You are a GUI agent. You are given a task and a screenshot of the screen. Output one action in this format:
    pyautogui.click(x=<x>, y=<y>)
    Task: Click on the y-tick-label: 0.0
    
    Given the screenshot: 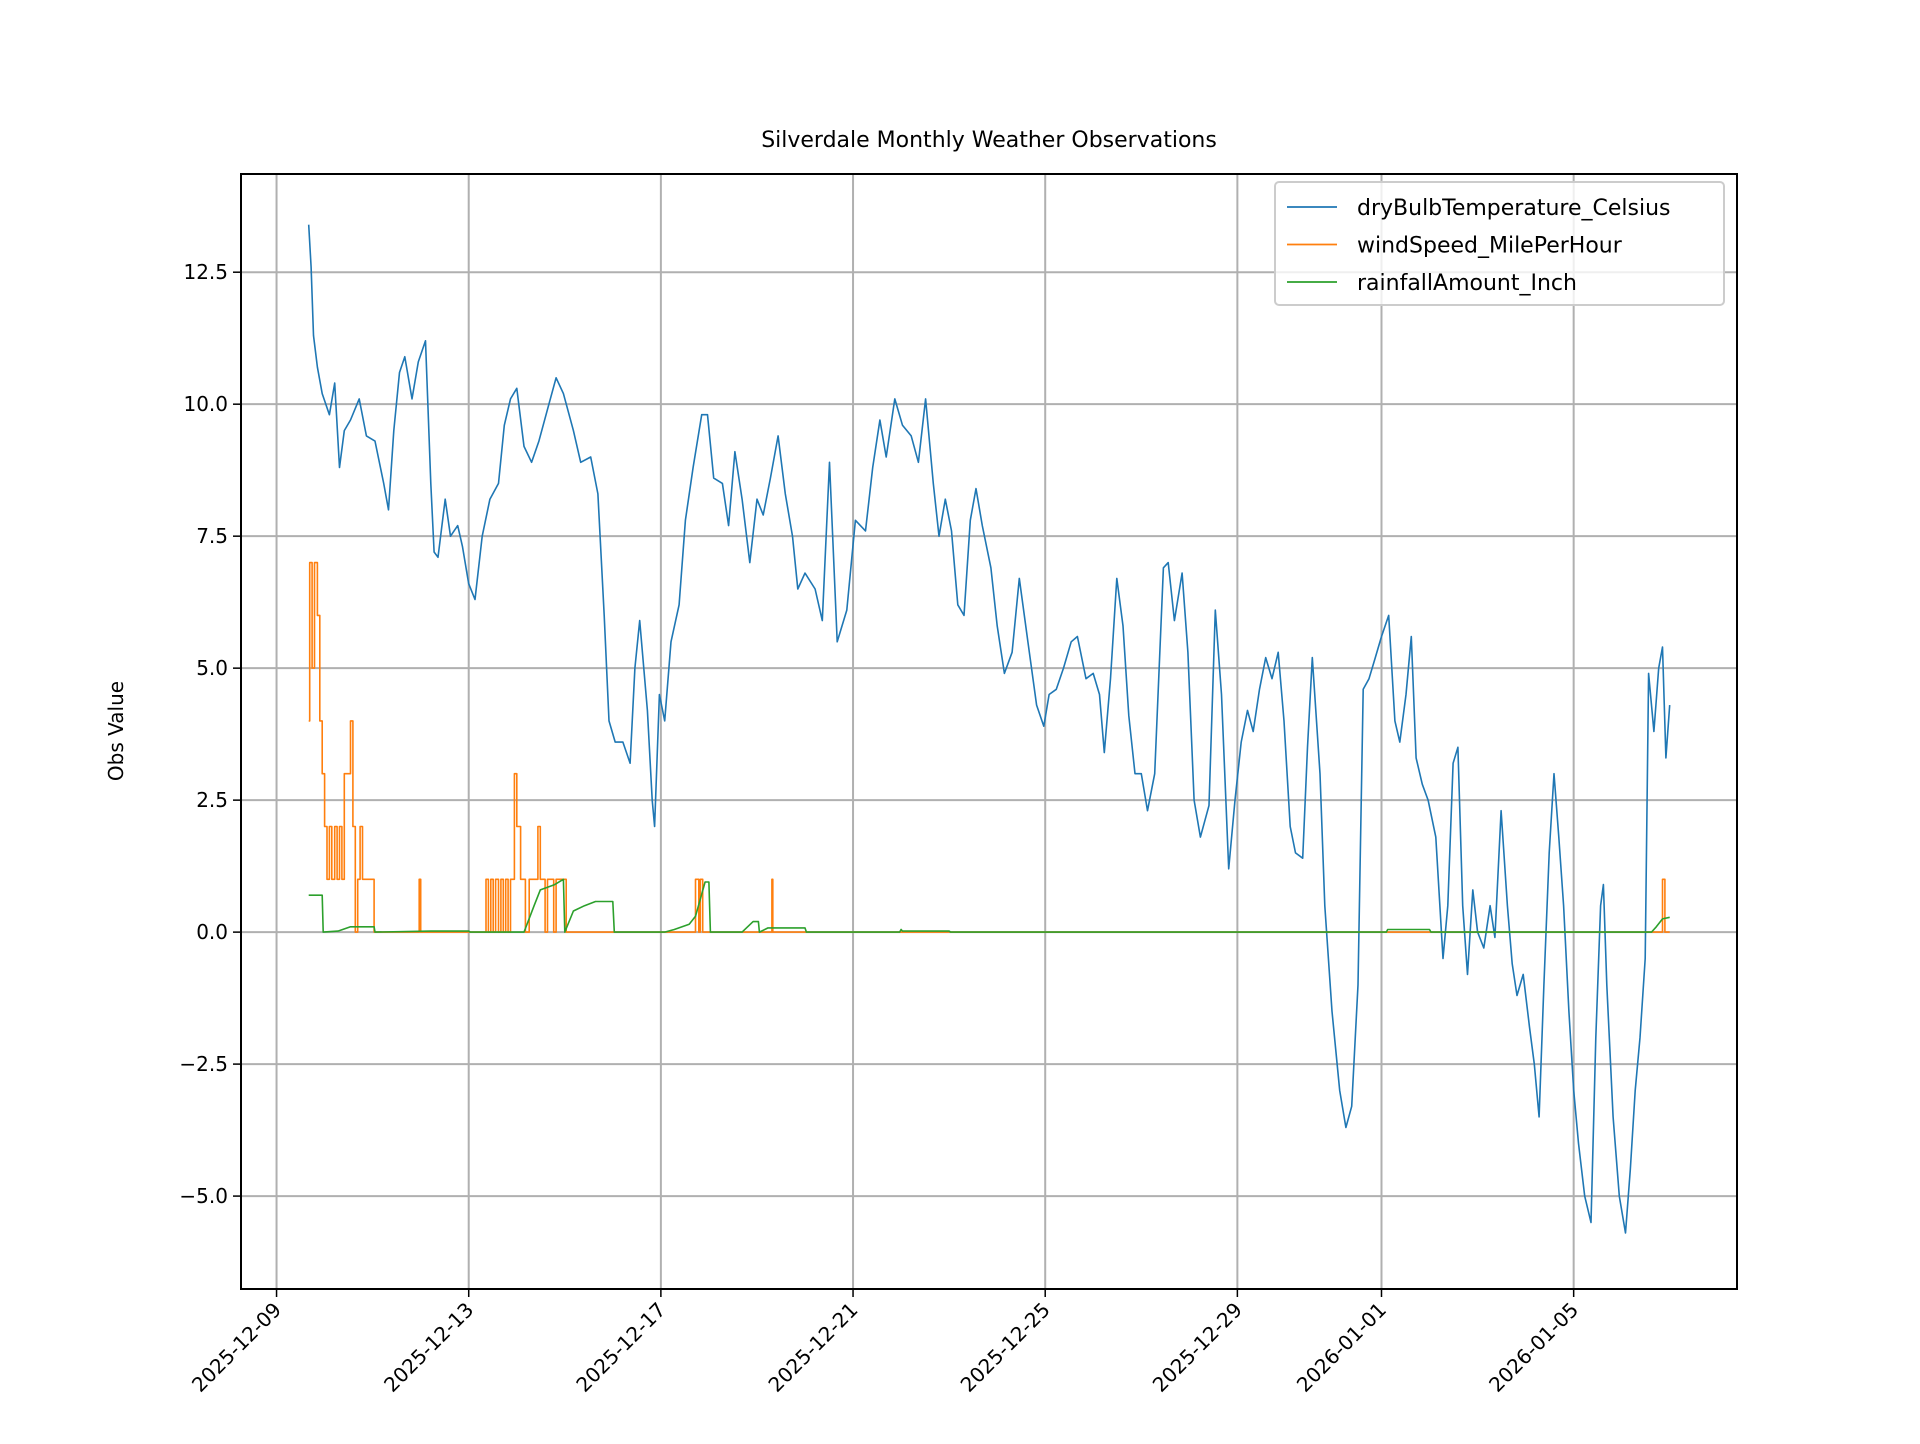 What is the action you would take?
    pyautogui.click(x=212, y=932)
    